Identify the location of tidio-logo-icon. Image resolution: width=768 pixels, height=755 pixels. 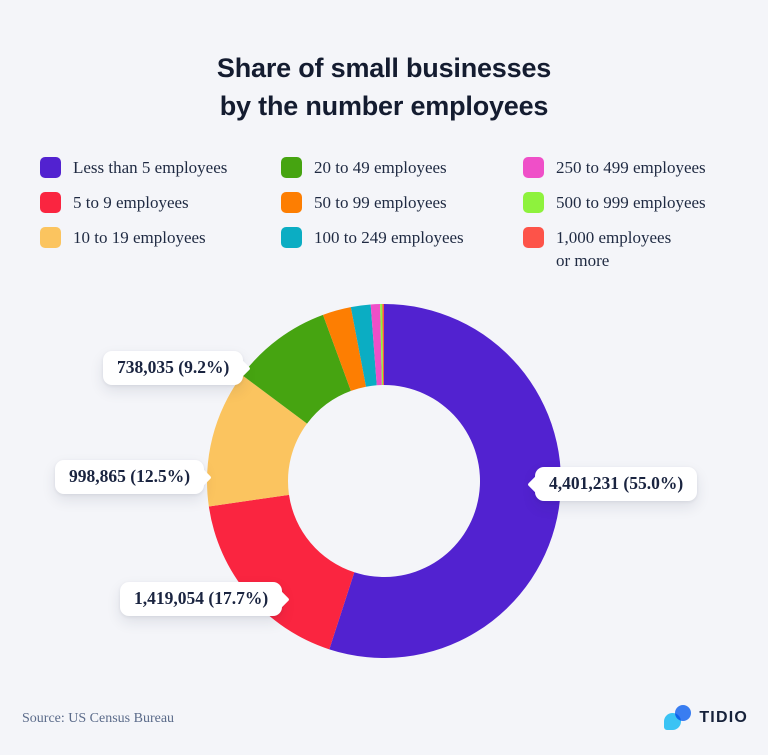
(678, 717).